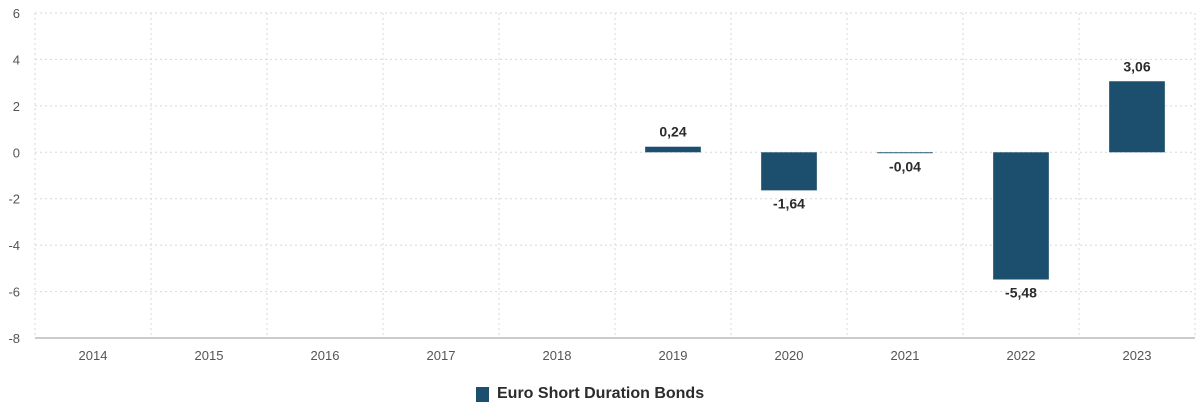 This screenshot has width=1196, height=406. Describe the element at coordinates (601, 393) in the screenshot. I see `legend-label: Euro Short Duration Bonds` at that location.